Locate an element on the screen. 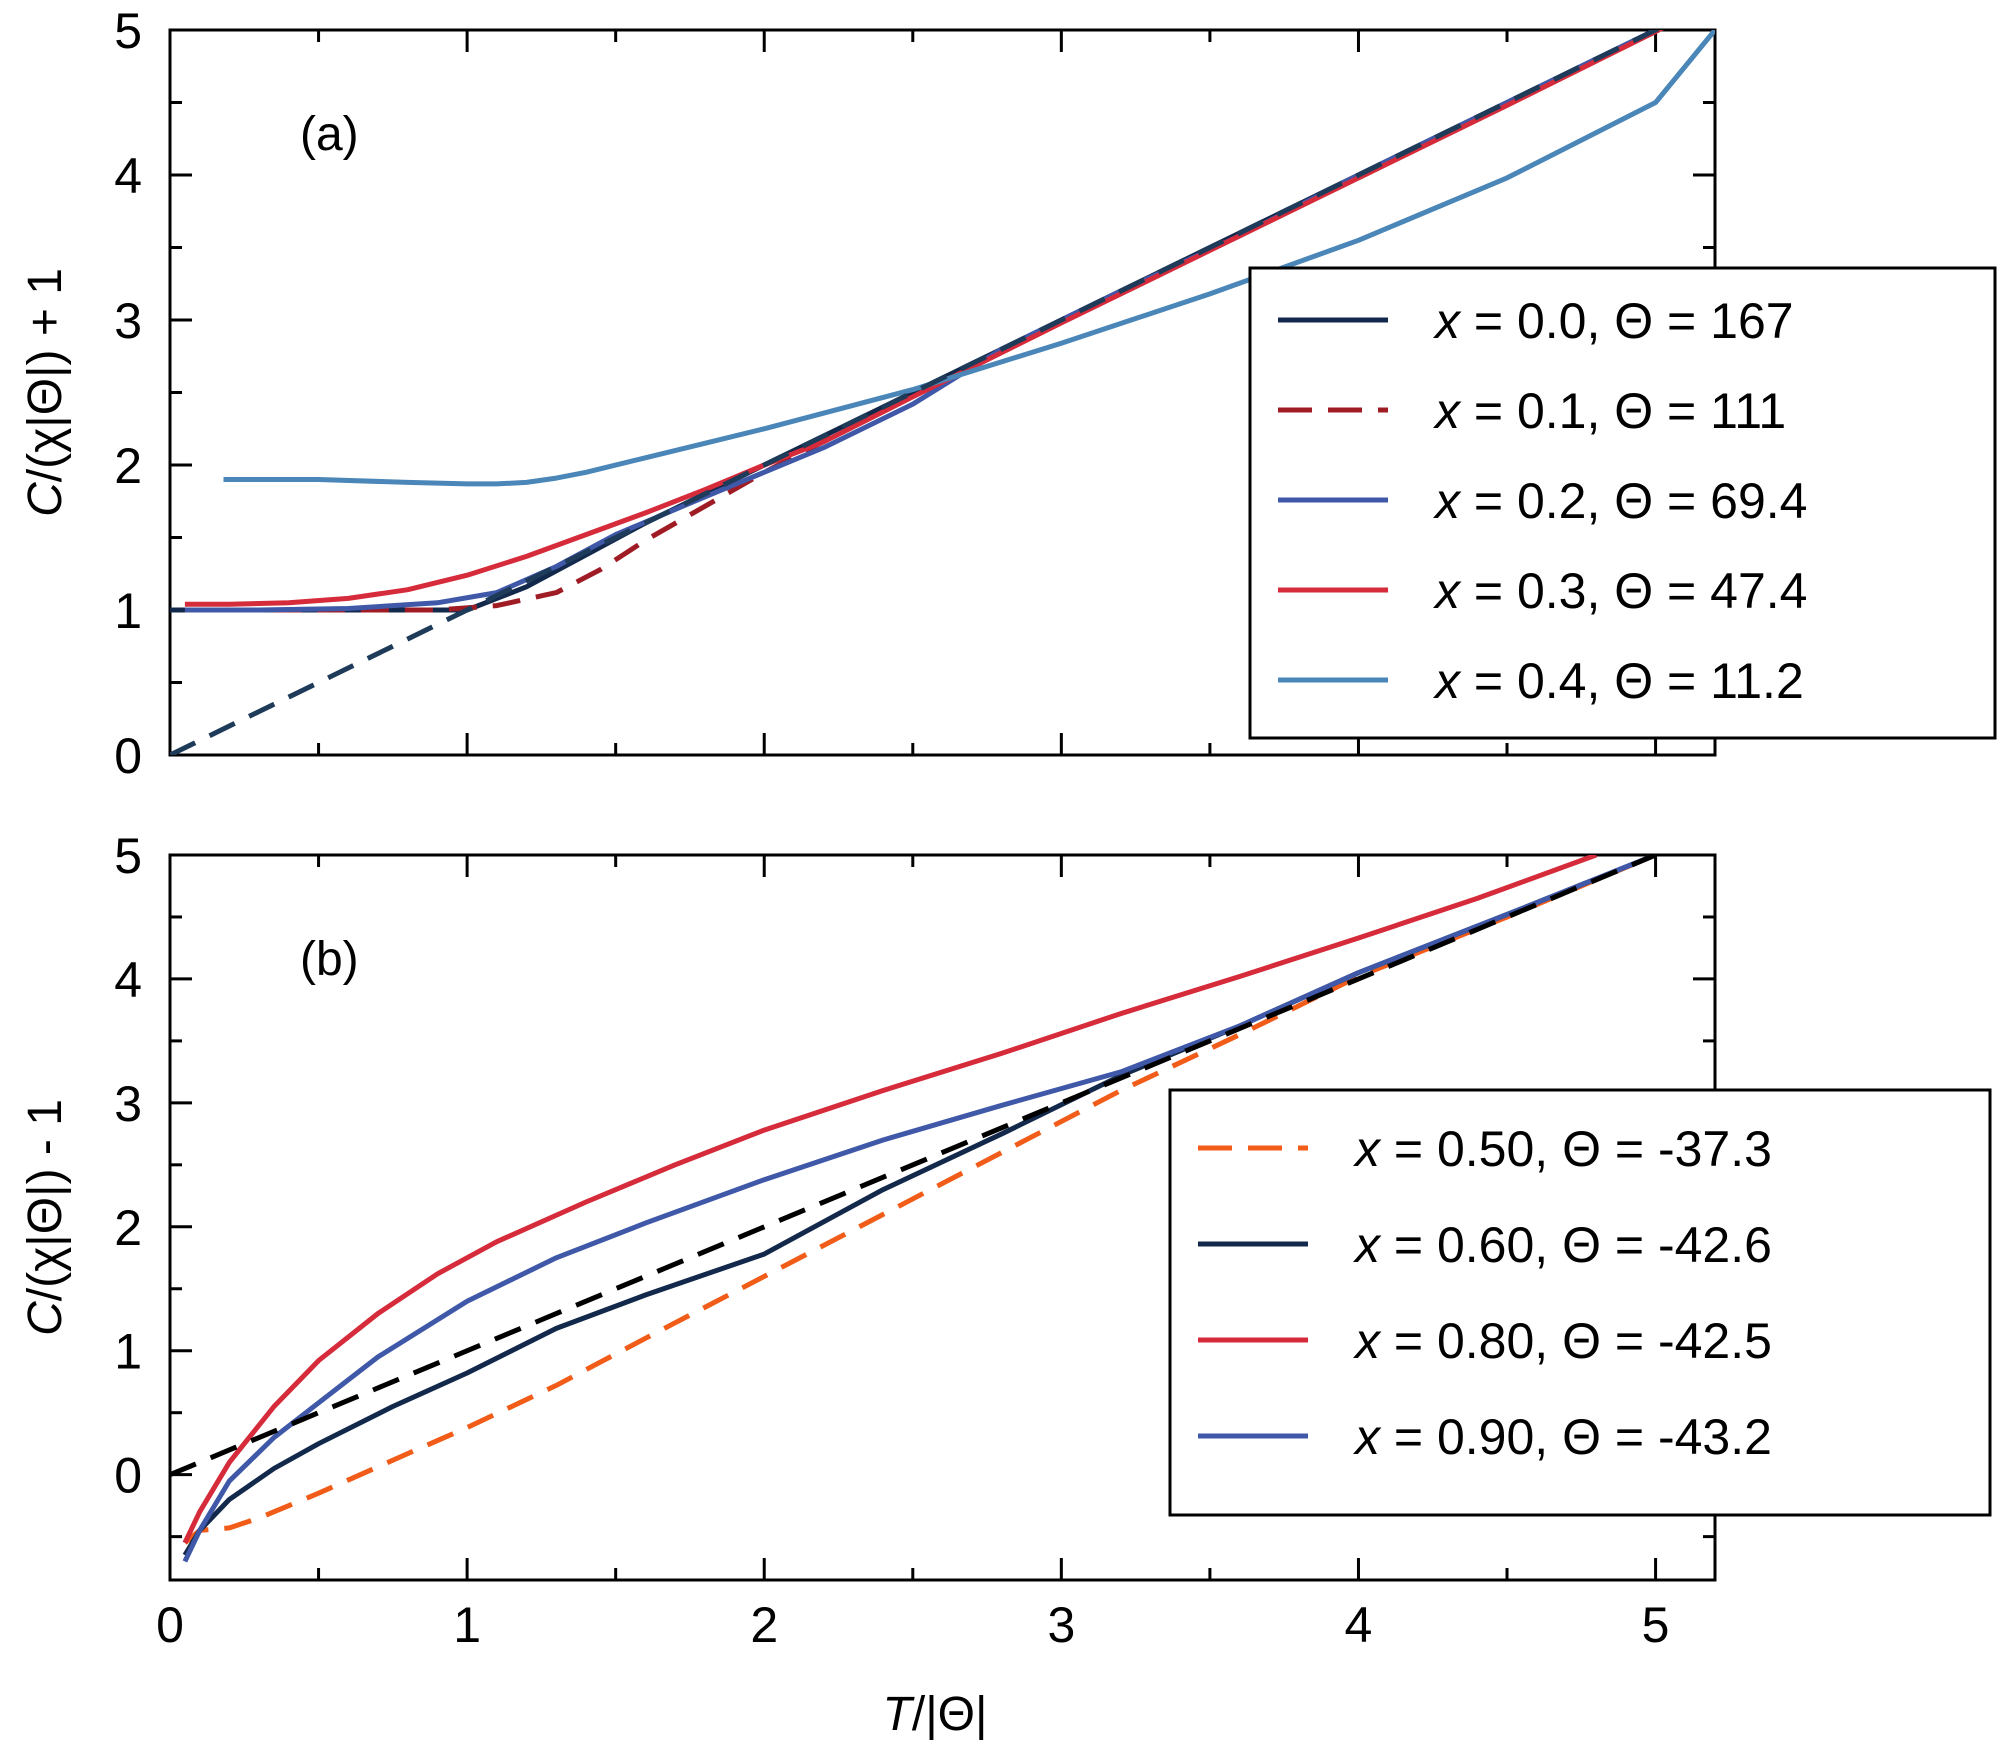 This screenshot has height=1761, width=2000. y-axis-label-rest: /(χ|Θ|) - 1 is located at coordinates (45, 1200).